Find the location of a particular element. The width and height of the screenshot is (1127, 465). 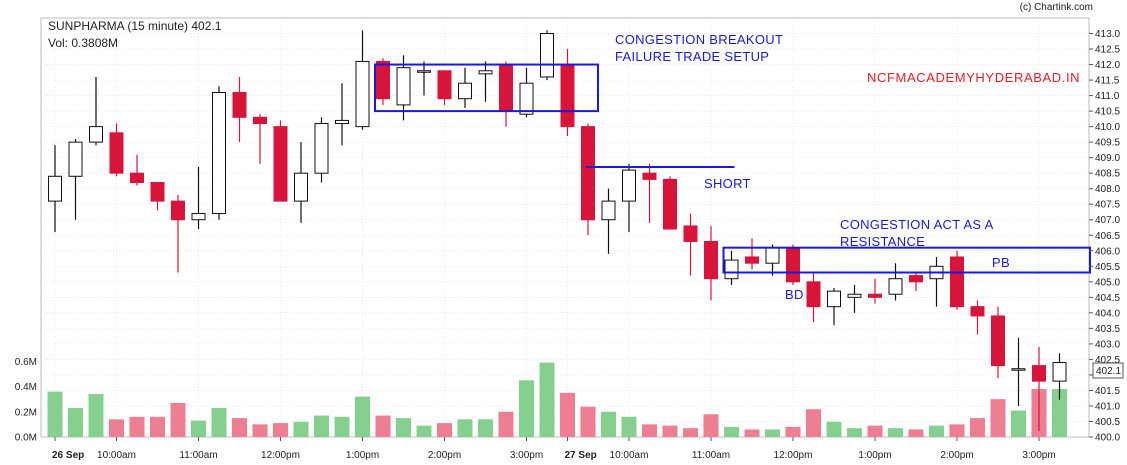

price-tick-label: 406.5 is located at coordinates (1107, 236).